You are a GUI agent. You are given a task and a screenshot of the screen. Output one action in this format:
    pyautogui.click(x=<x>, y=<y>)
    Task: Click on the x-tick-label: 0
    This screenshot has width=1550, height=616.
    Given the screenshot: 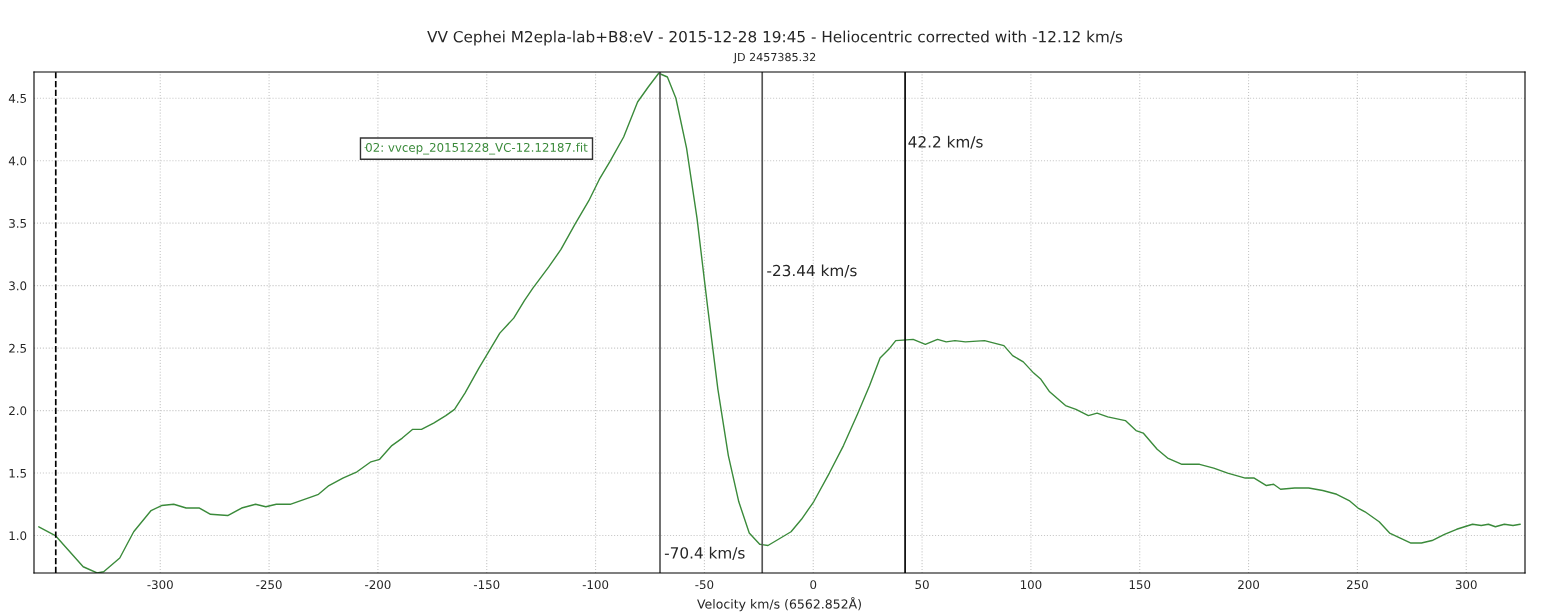 What is the action you would take?
    pyautogui.click(x=813, y=585)
    